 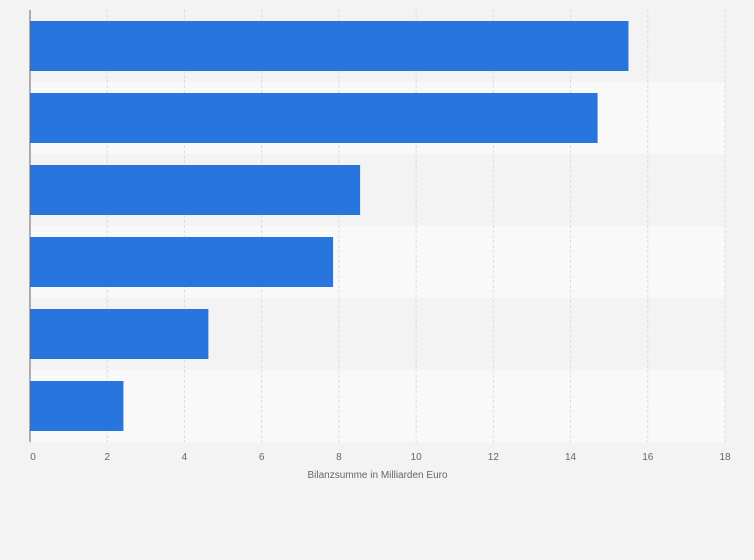 What do you see at coordinates (725, 457) in the screenshot?
I see `x-tick-label: 18` at bounding box center [725, 457].